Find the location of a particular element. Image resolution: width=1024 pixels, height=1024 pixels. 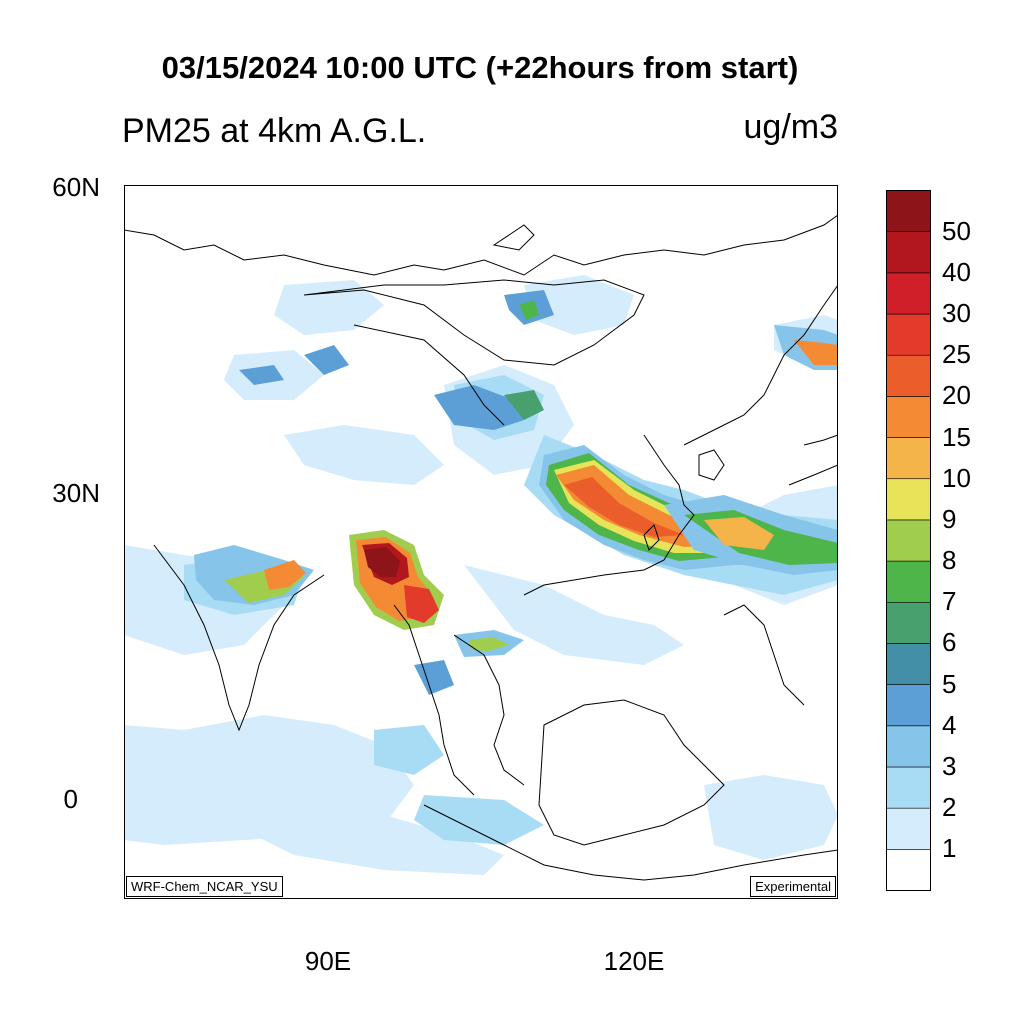

colorbar-label: 20 is located at coordinates (956, 395).